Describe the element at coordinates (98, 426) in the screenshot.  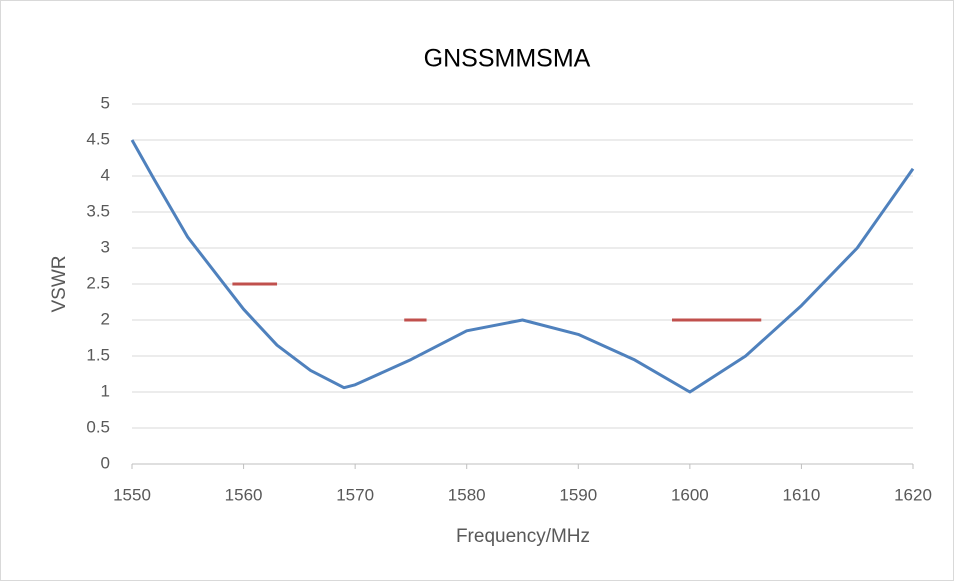
I see `y-tick-label: 0.5` at that location.